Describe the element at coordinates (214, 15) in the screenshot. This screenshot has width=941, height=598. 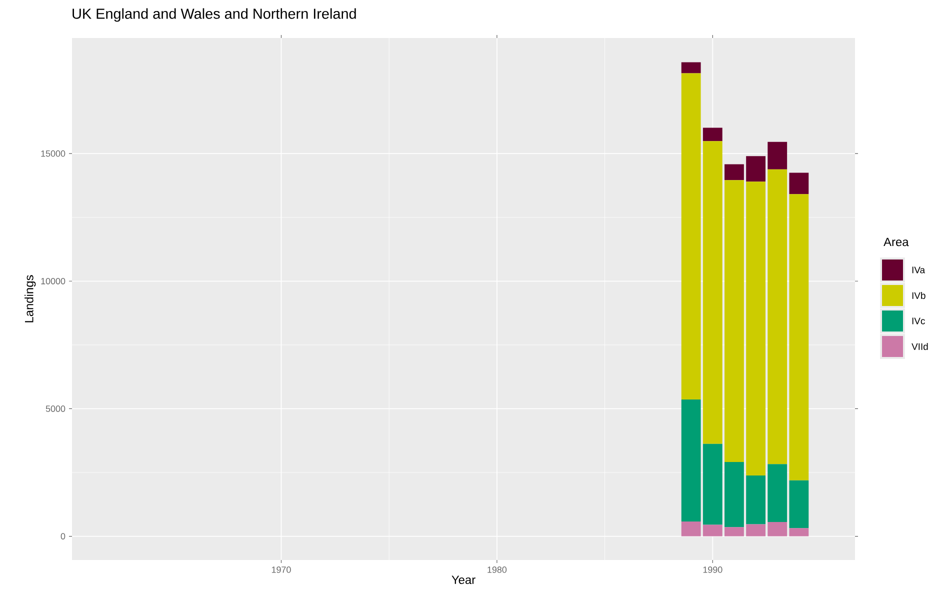
I see `chart-title: UK England and Wales and Northern Ireland` at that location.